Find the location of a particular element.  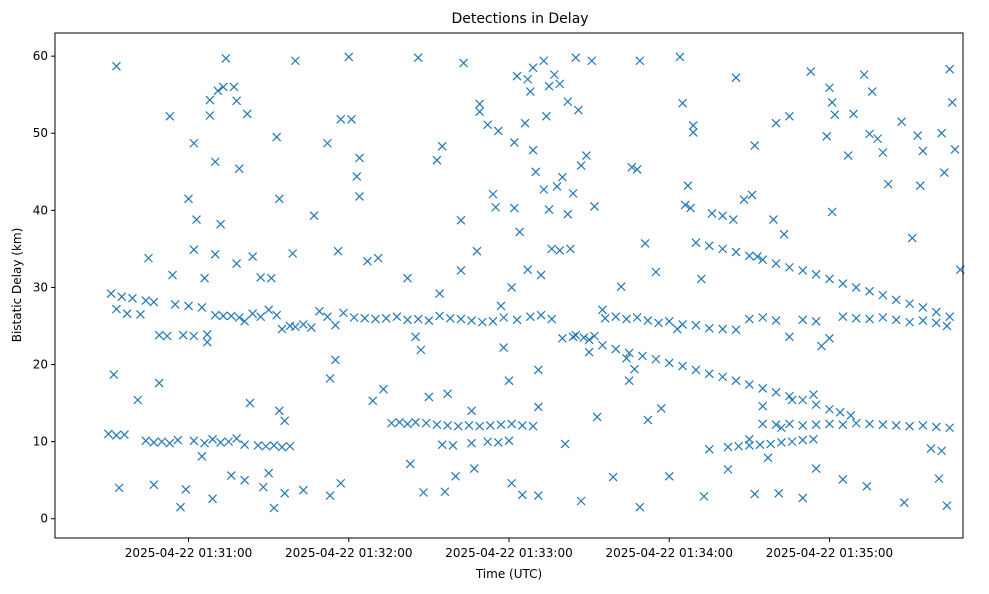

y-axis: 0 10 20 30 40 50 60 is located at coordinates (44, 287).